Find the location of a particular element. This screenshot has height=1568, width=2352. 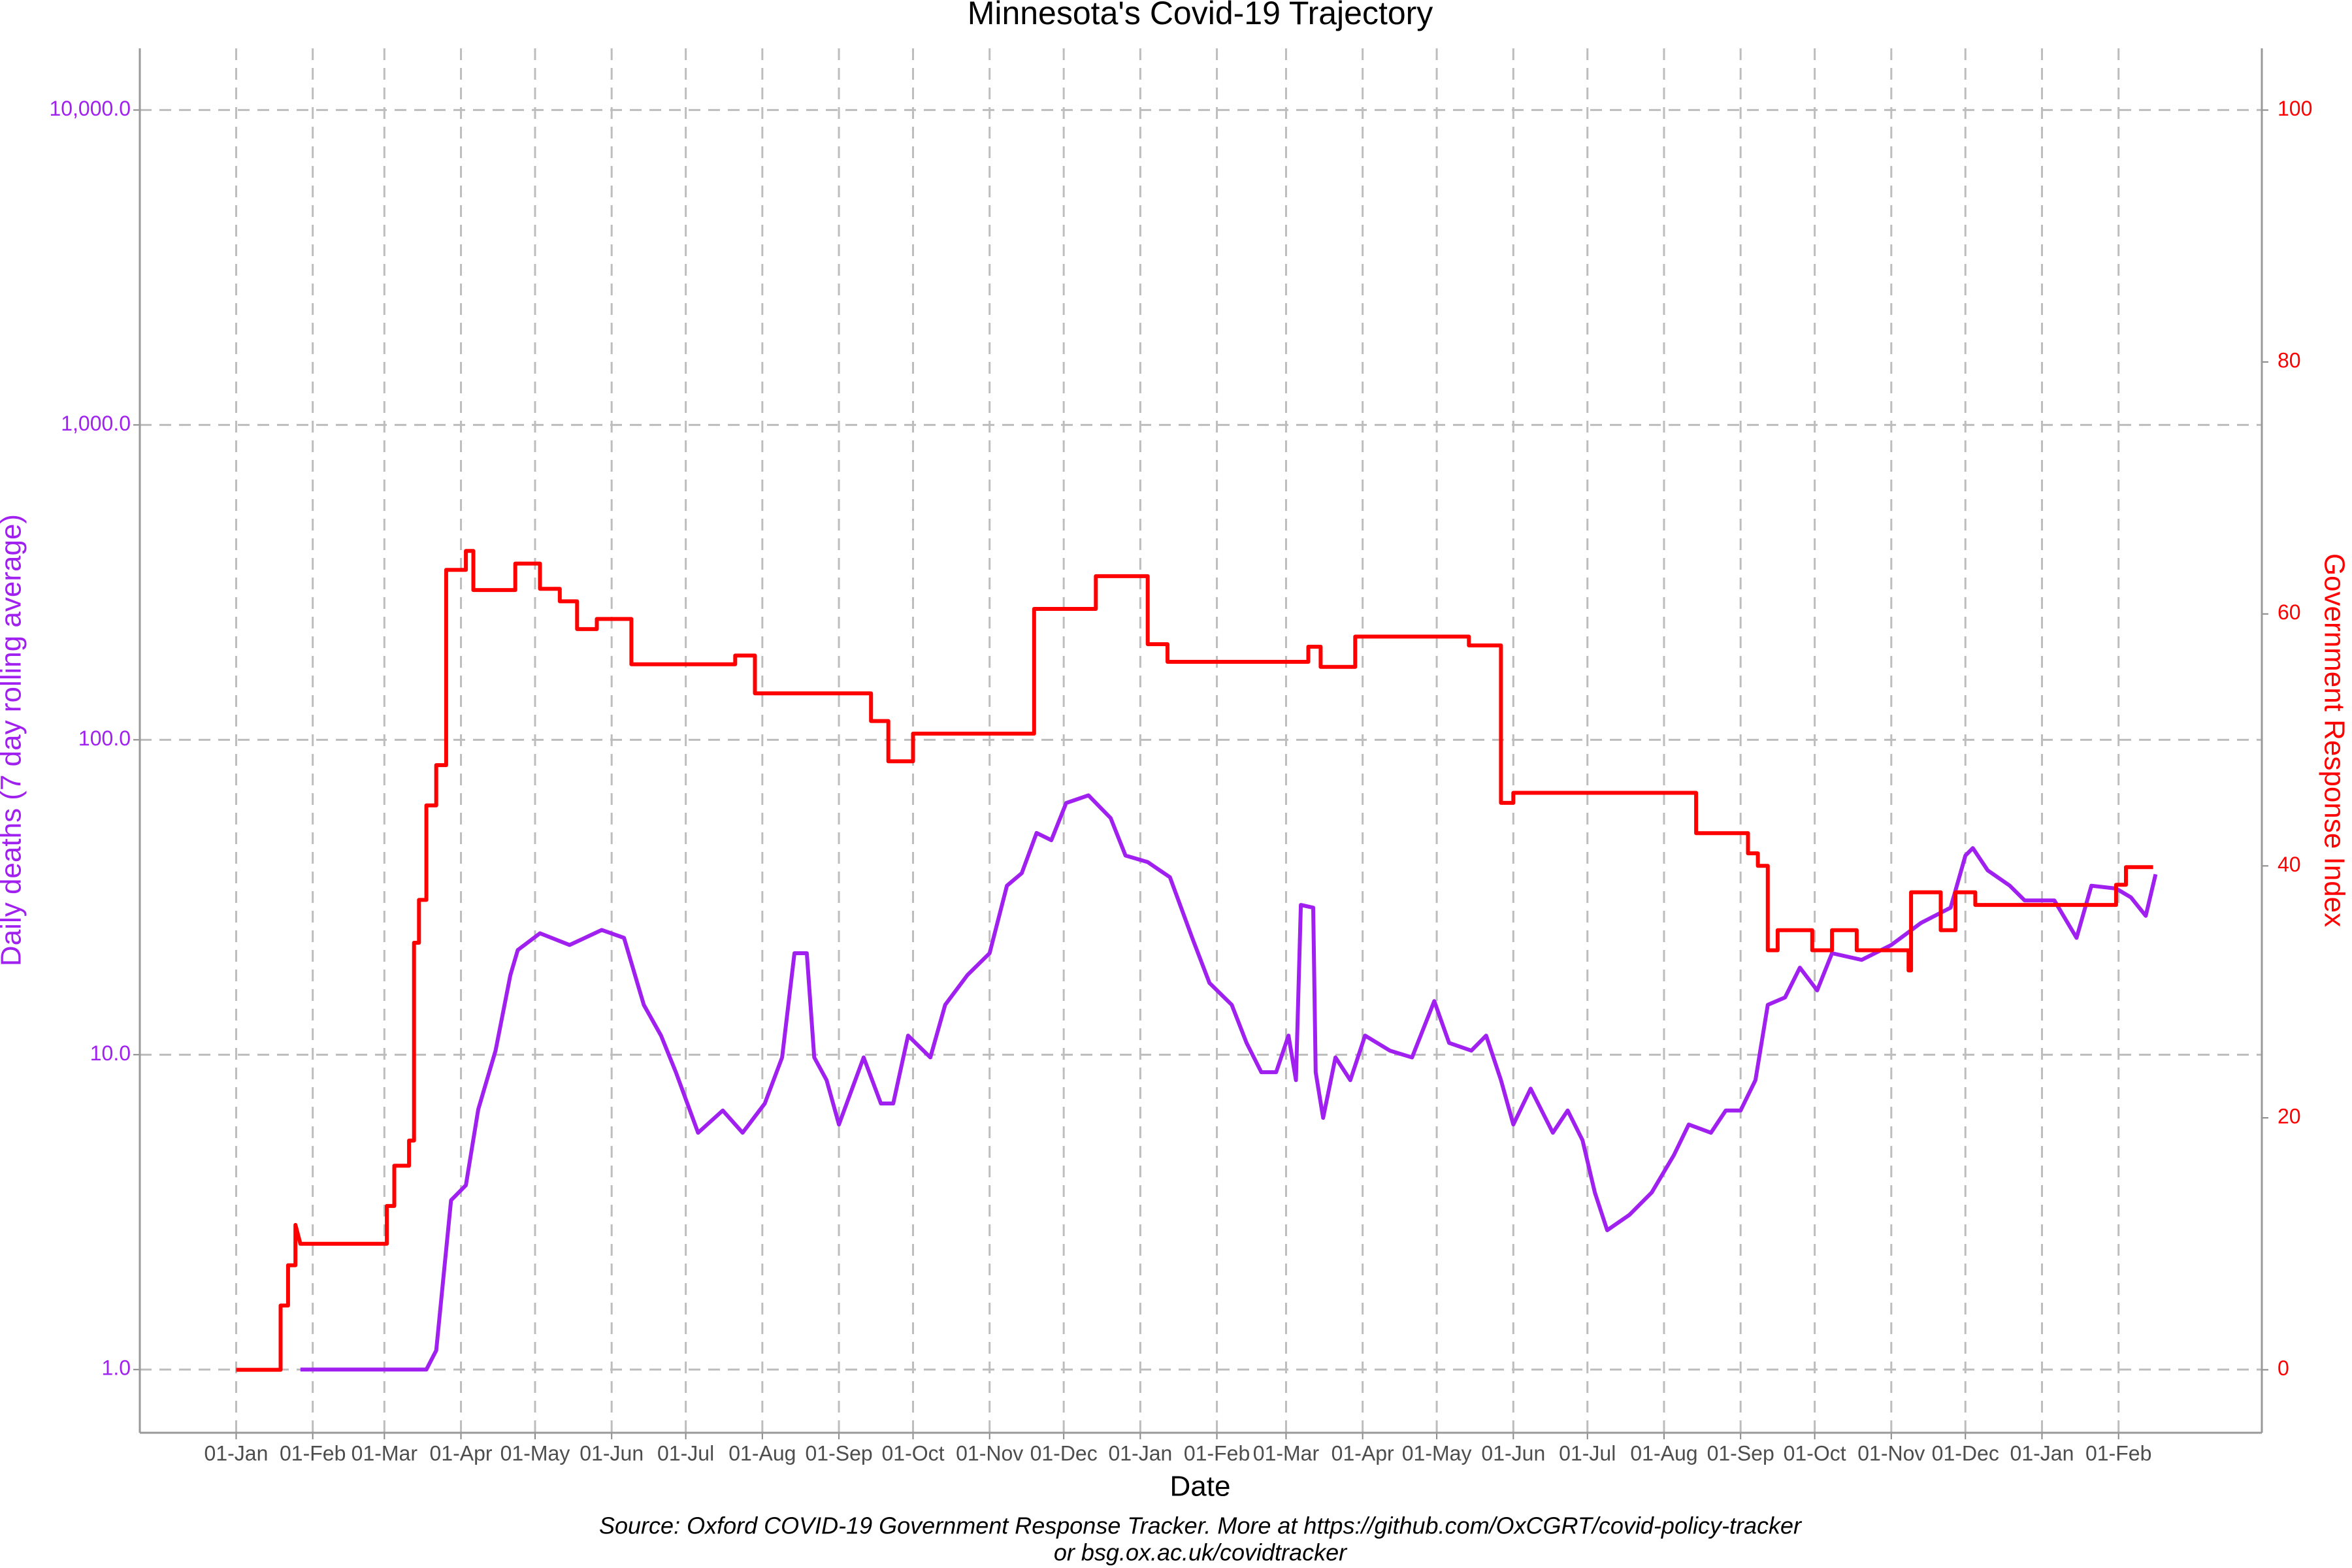

y2-tick-label: 80 is located at coordinates (2289, 360).